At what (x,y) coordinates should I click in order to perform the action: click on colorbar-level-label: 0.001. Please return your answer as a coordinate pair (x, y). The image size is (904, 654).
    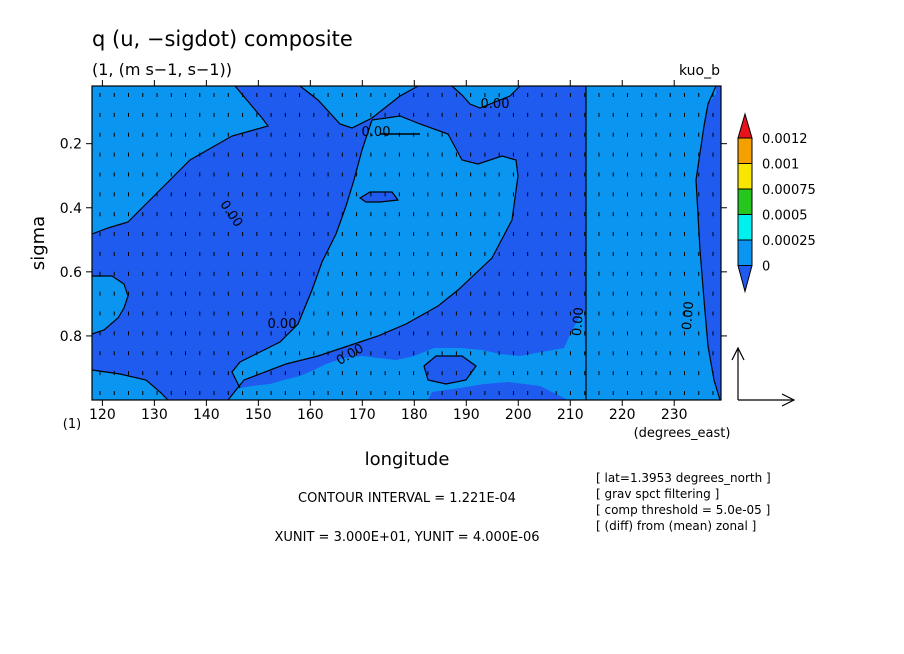
    Looking at the image, I should click on (780, 165).